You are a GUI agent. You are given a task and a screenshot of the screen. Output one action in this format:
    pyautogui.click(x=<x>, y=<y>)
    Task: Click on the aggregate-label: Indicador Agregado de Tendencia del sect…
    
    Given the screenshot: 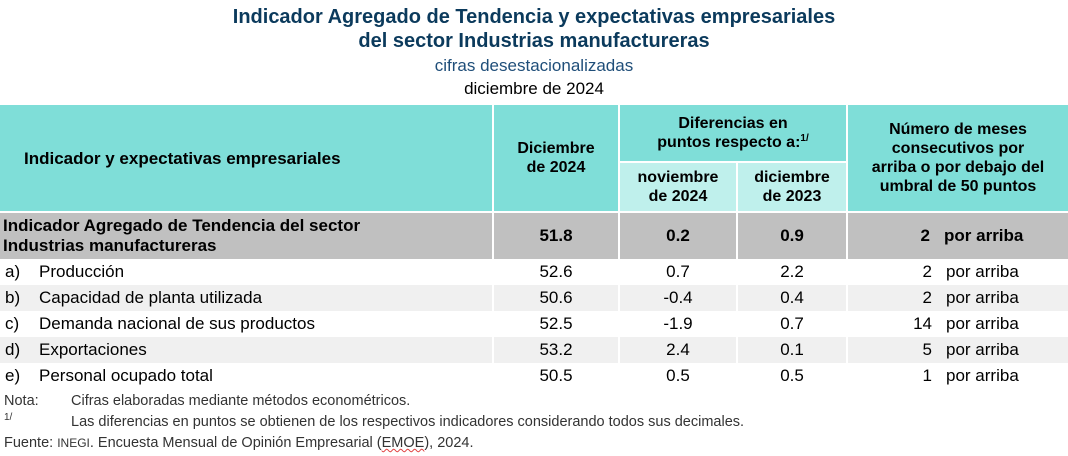 What is the action you would take?
    pyautogui.click(x=247, y=235)
    